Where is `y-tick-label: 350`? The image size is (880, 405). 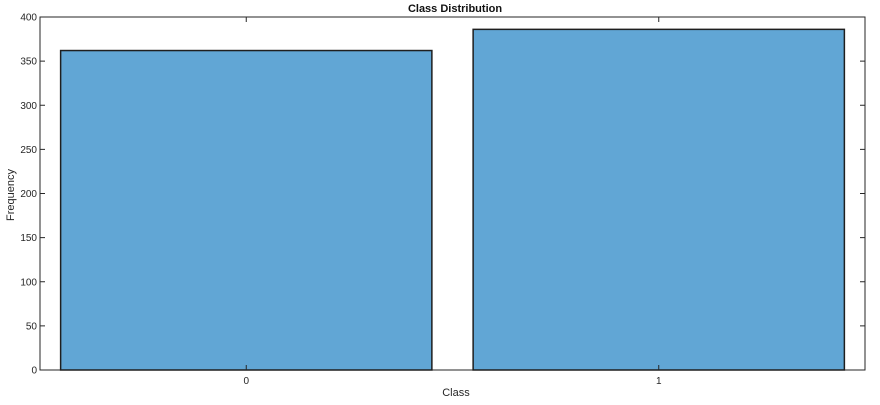
y-tick-label: 350 is located at coordinates (28, 62).